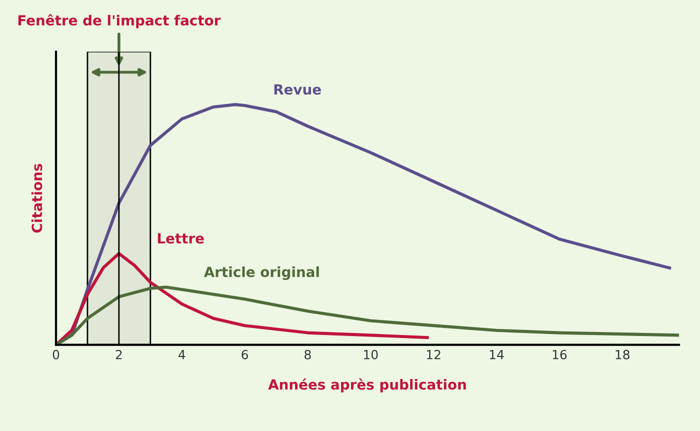 This screenshot has height=431, width=700. Describe the element at coordinates (433, 355) in the screenshot. I see `x-tick-label: 12` at that location.